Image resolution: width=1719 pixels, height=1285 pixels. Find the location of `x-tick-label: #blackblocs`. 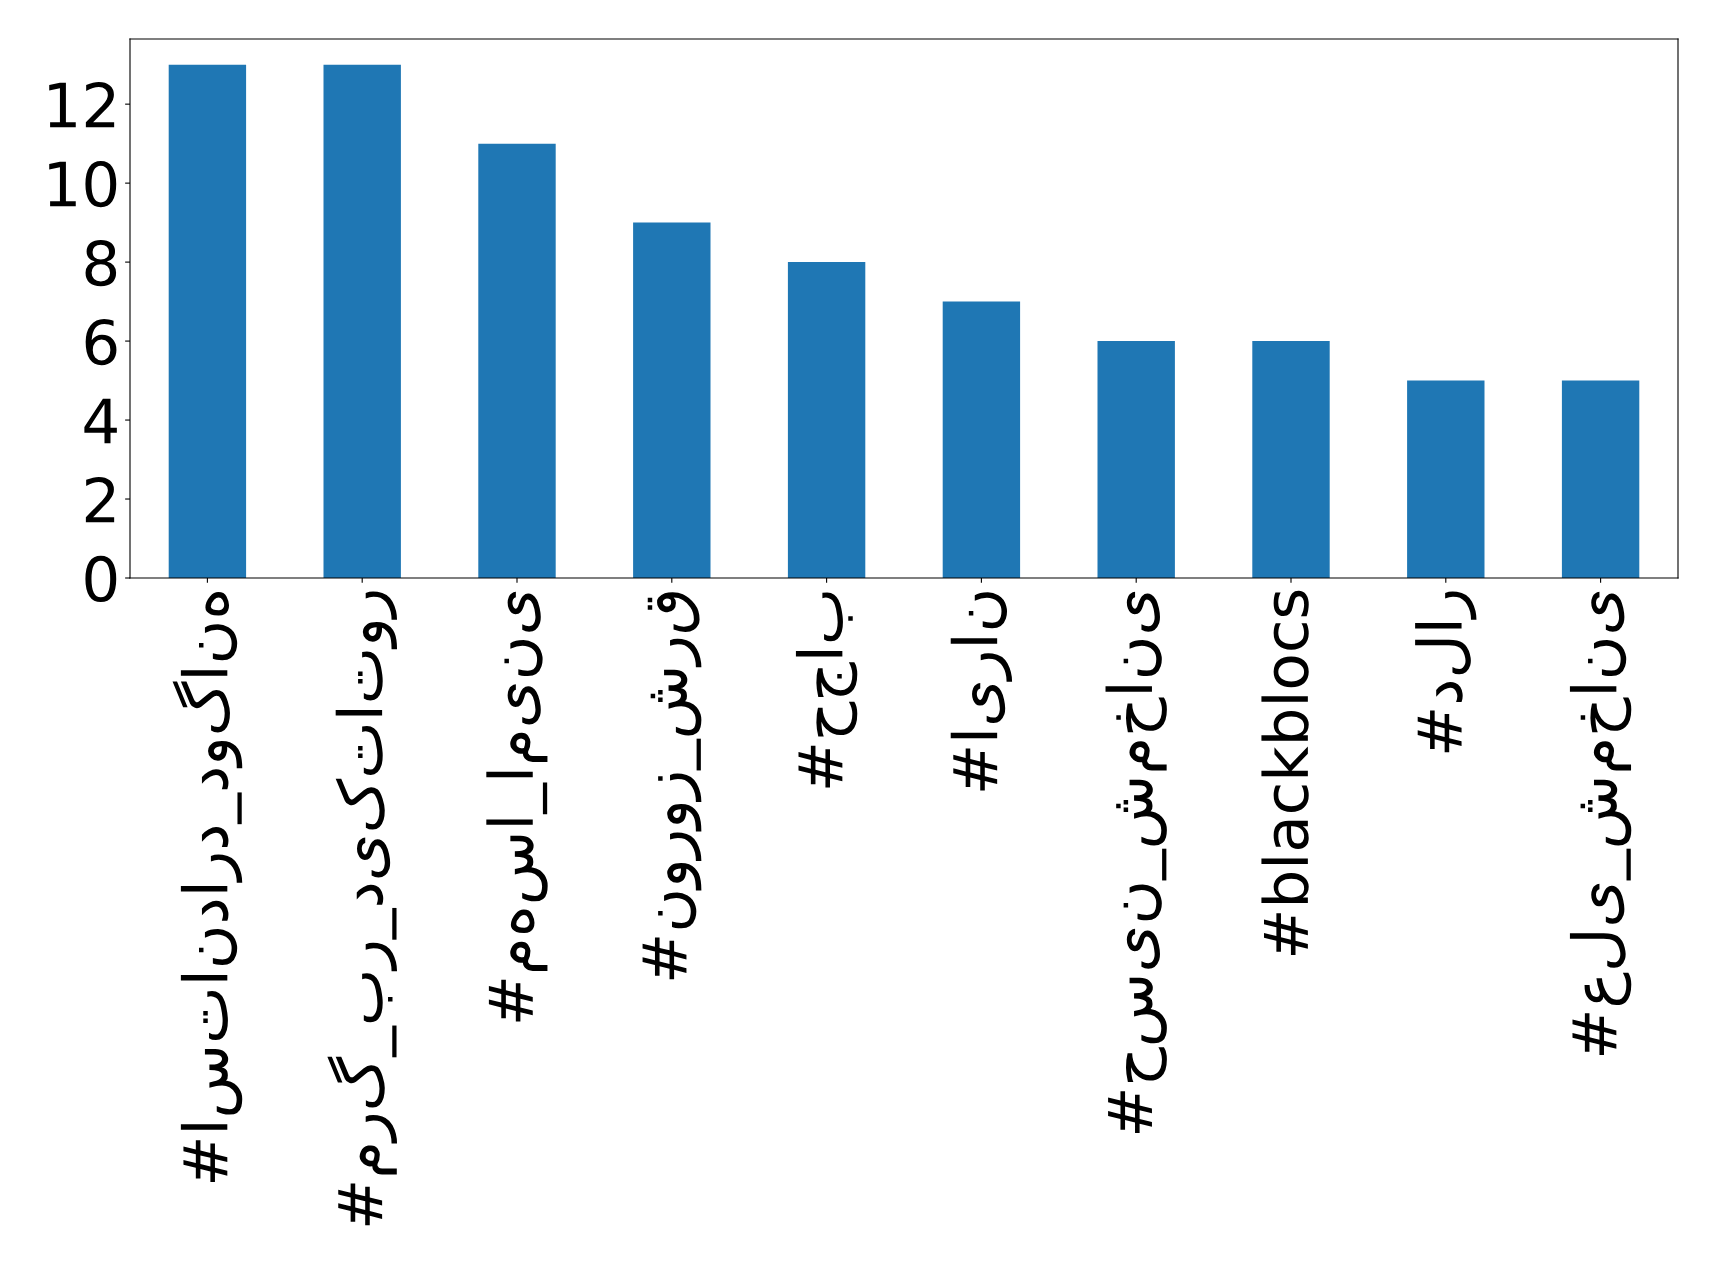

x-tick-label: #blackblocs is located at coordinates (1285, 773).